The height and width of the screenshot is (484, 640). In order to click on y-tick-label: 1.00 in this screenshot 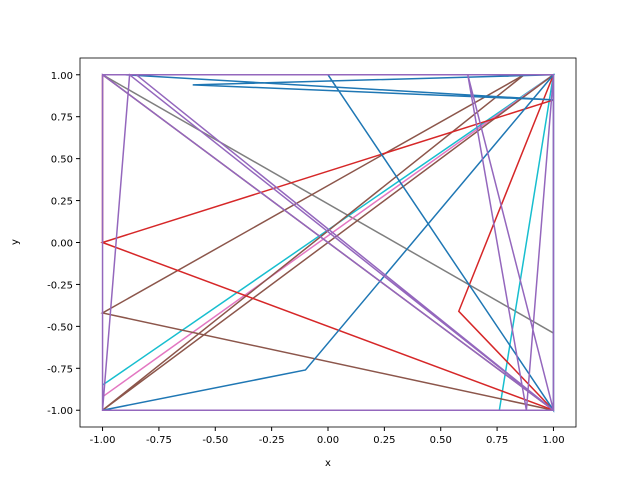, I will do `click(62, 76)`.